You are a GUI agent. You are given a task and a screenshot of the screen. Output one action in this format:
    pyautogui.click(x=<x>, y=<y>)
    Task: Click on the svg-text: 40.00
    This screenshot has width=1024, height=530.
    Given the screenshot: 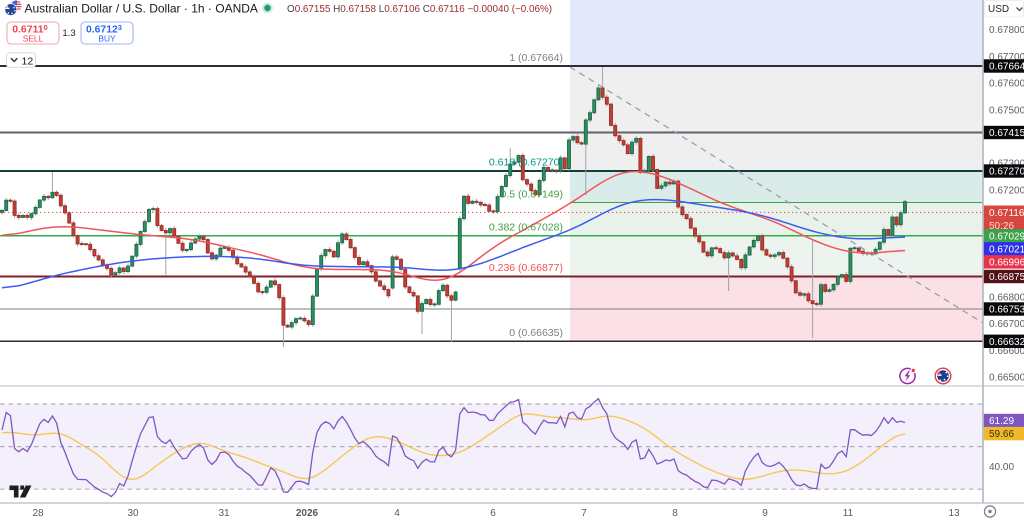 What is the action you would take?
    pyautogui.click(x=1001, y=467)
    